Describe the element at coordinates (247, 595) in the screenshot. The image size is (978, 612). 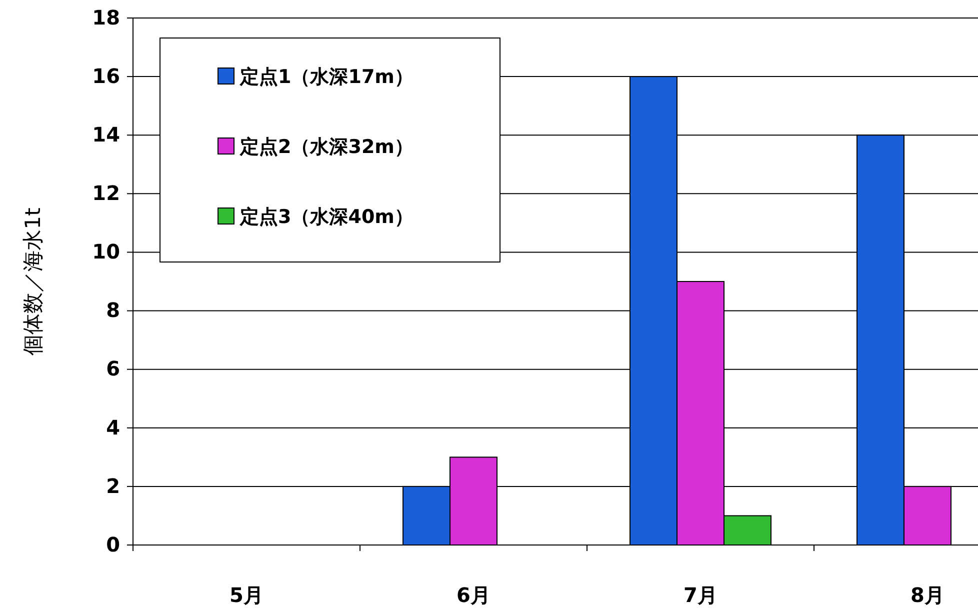
I see `x-tick-label: 5月` at that location.